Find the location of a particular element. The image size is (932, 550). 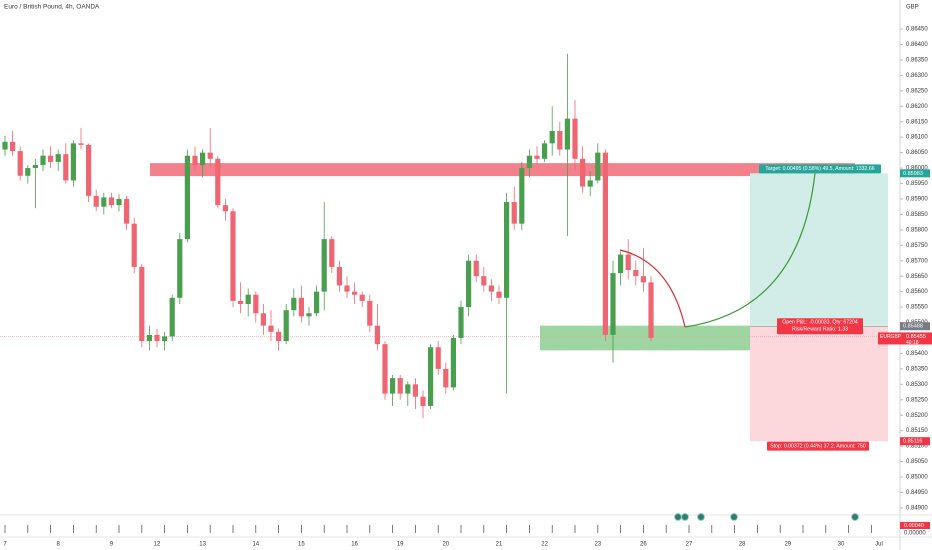

forecast-curve is located at coordinates (750, 250).